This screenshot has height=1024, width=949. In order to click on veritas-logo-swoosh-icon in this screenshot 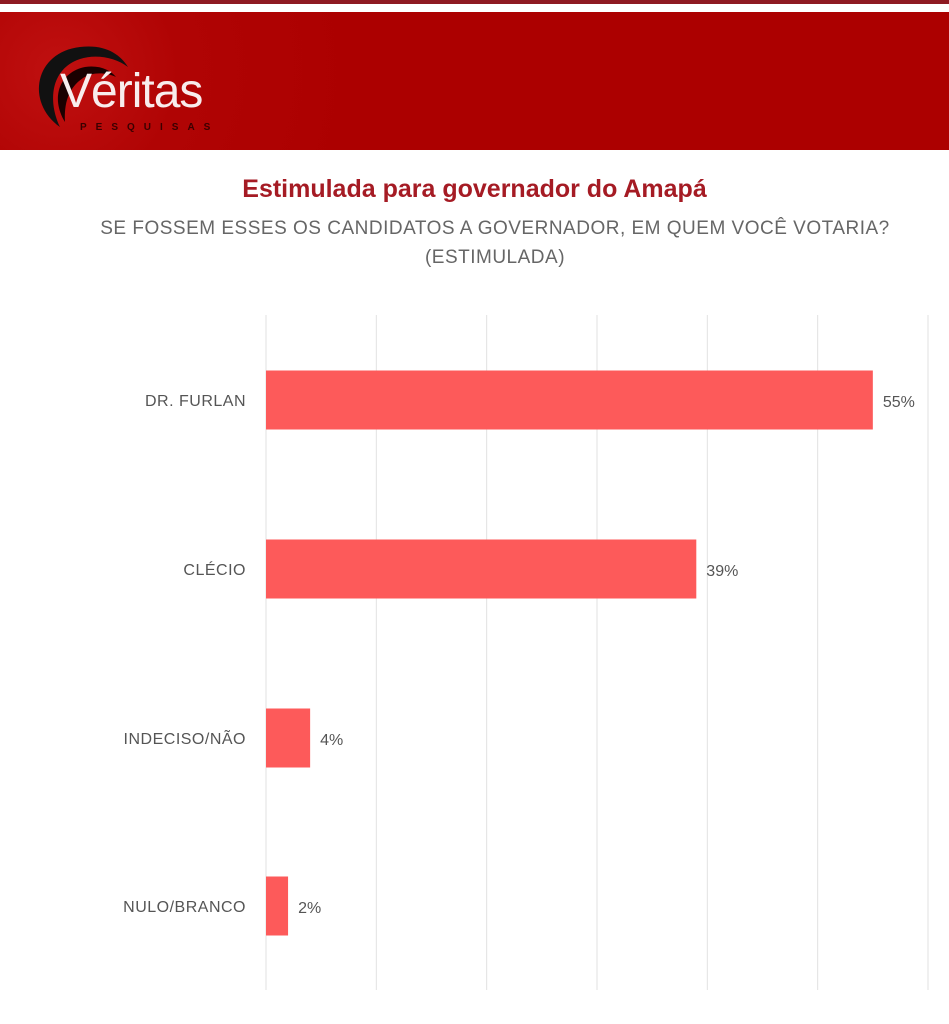, I will do `click(83, 87)`.